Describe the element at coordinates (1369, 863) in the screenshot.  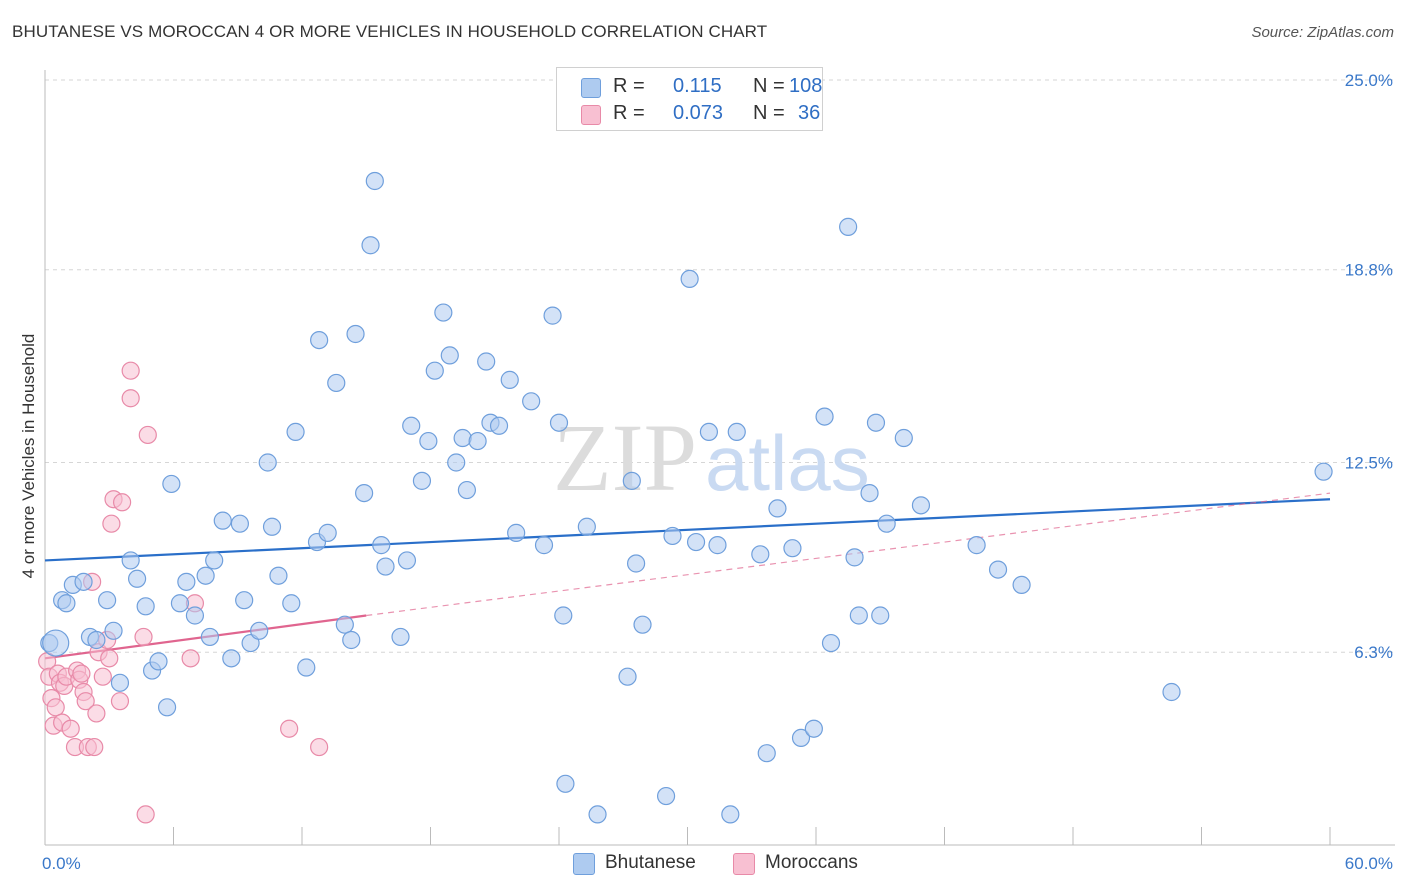
I see `x-tick-label: 60.0%` at that location.